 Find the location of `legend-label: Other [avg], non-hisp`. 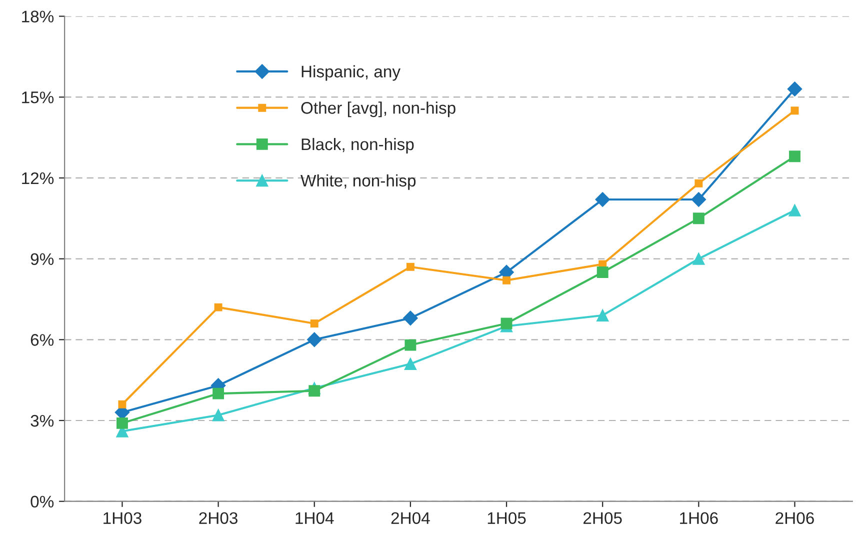

legend-label: Other [avg], non-hisp is located at coordinates (378, 110).